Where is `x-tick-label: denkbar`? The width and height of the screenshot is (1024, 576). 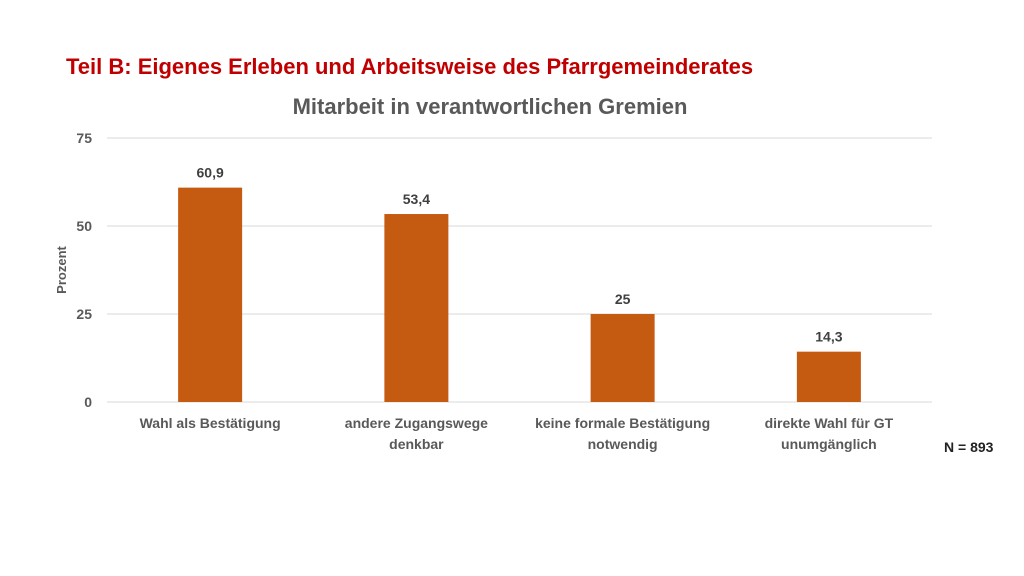 x-tick-label: denkbar is located at coordinates (416, 444).